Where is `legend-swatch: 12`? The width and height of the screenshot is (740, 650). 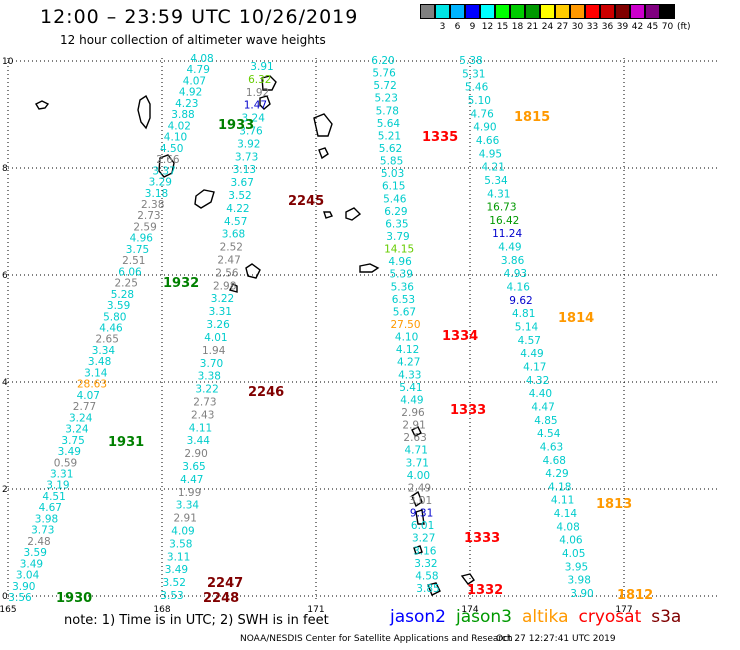
legend-swatch: 12 is located at coordinates (487, 18).